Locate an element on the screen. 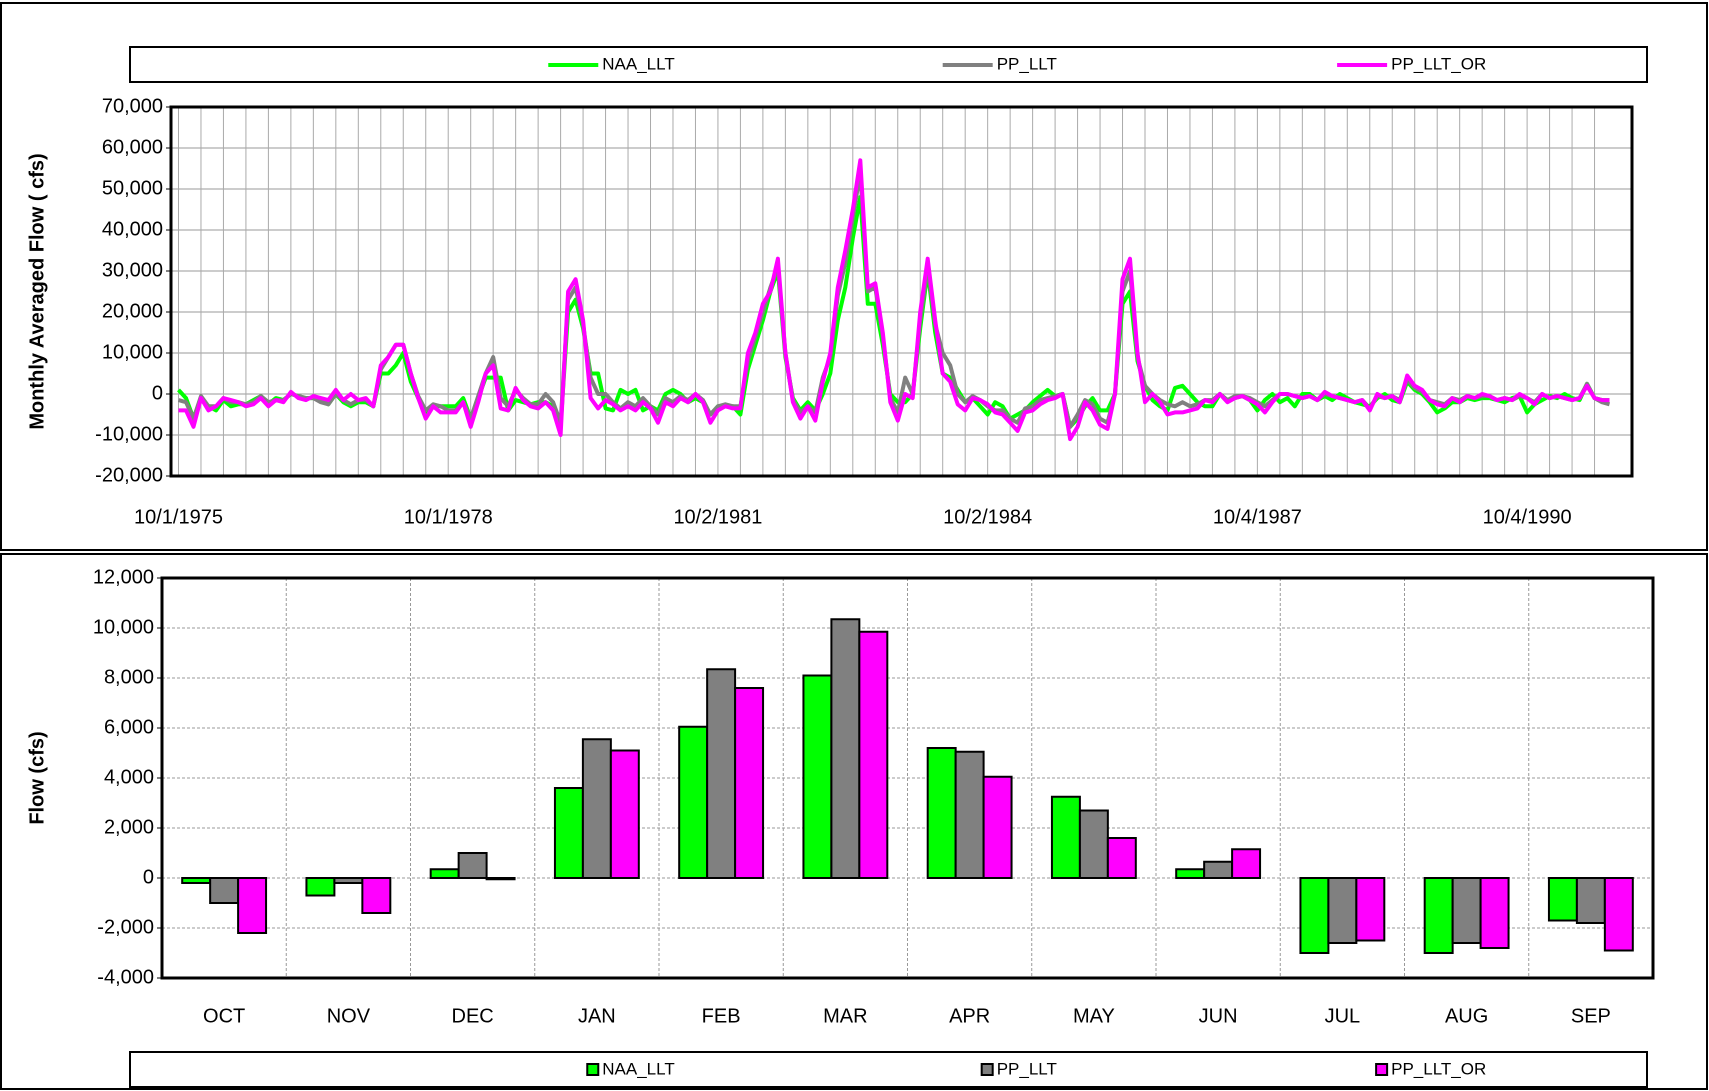 This screenshot has width=1709, height=1091. x-tick-label: 10/1/1975 is located at coordinates (178, 517).